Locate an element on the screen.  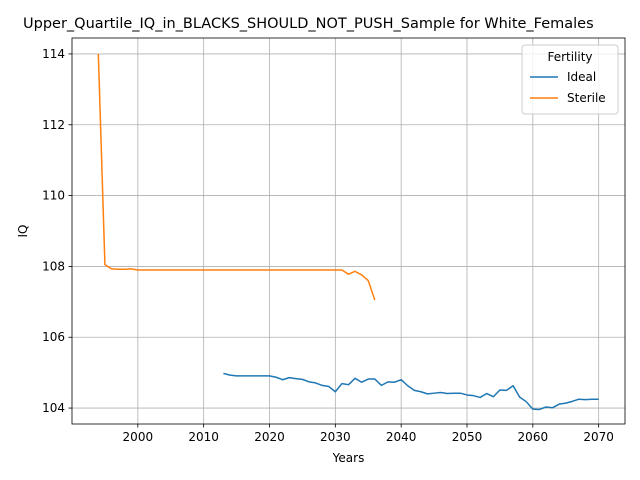
legend-box is located at coordinates (570, 79).